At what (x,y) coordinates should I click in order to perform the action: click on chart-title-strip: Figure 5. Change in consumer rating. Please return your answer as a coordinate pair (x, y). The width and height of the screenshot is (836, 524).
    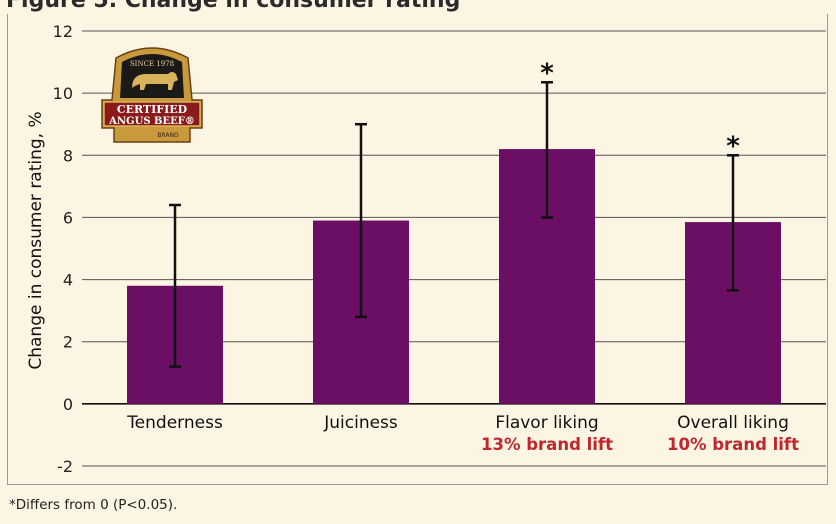
    Looking at the image, I should click on (418, 7).